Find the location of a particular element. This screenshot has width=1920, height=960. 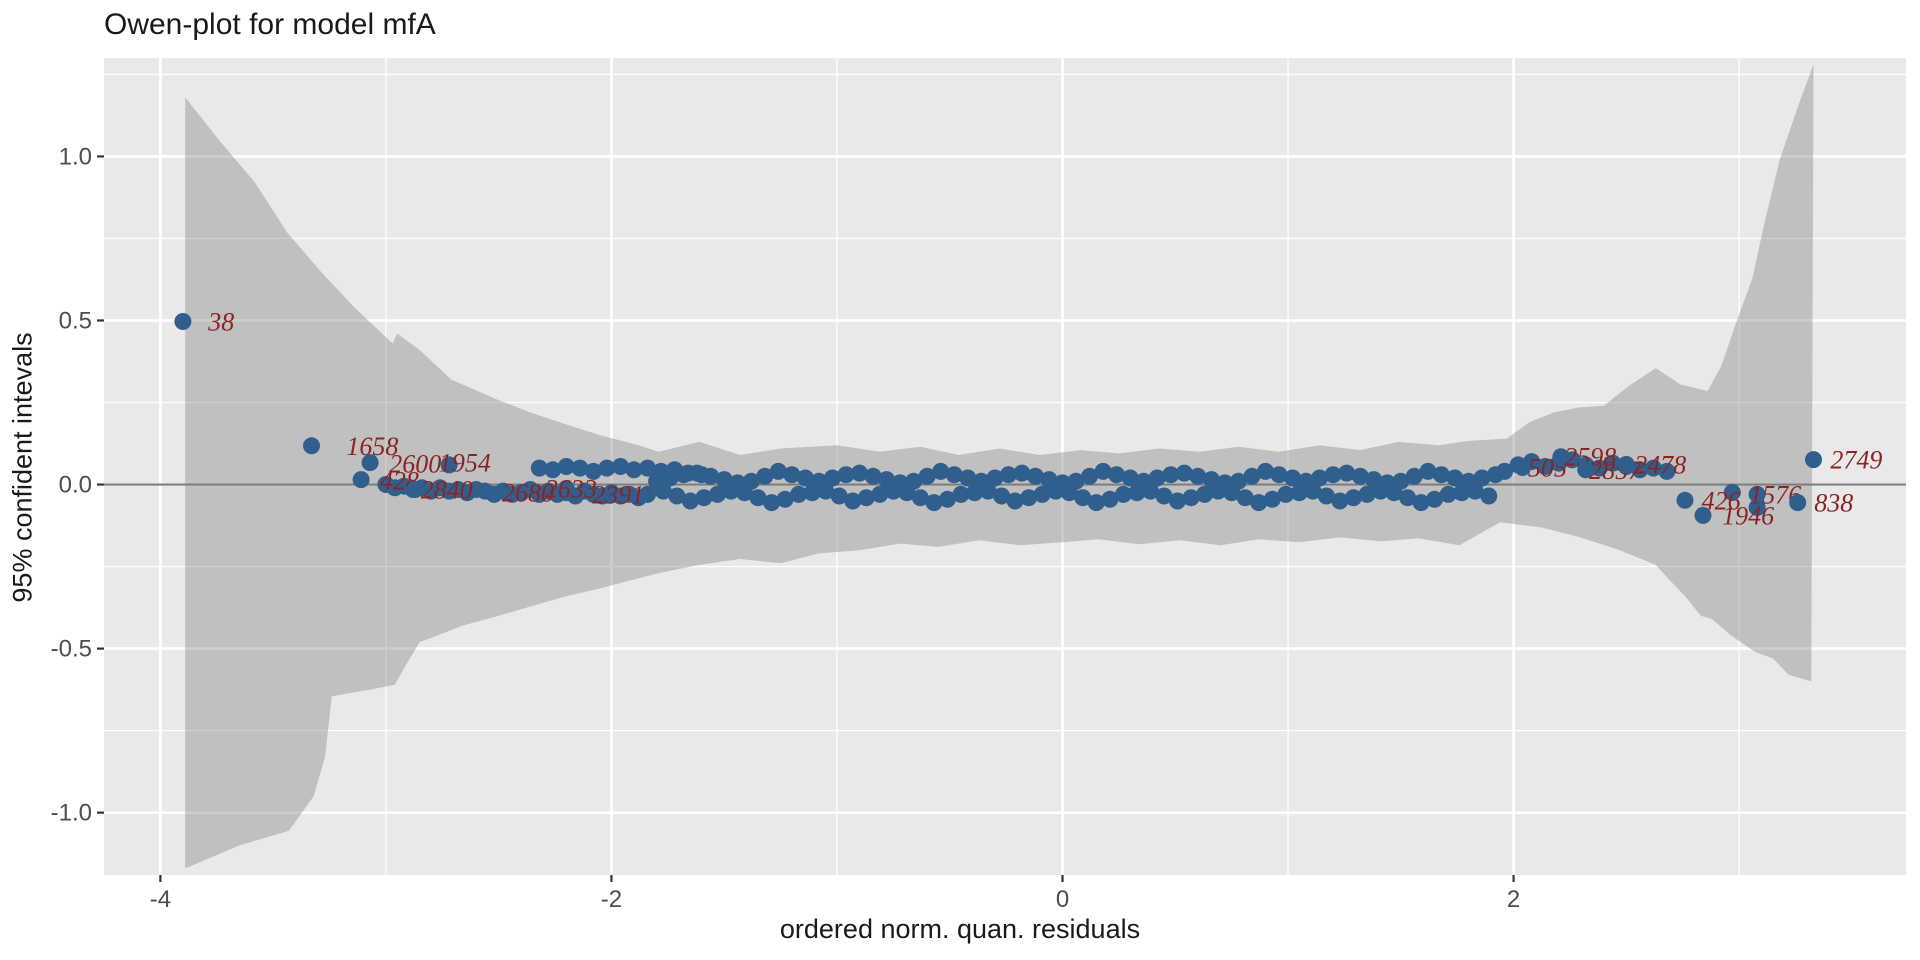

point-label: 38 is located at coordinates (220, 322).